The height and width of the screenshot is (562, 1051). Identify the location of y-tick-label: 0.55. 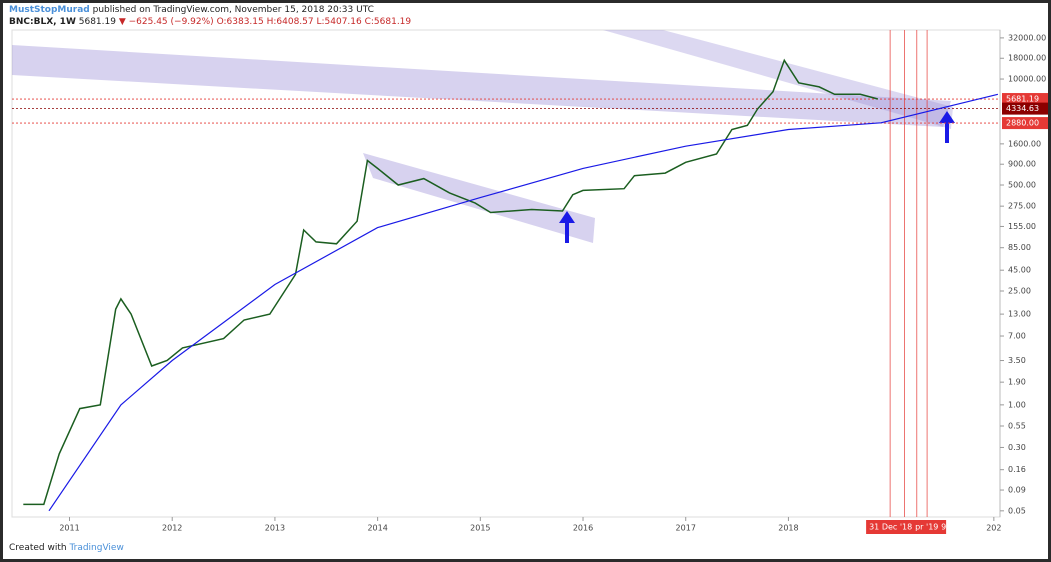
(1017, 426).